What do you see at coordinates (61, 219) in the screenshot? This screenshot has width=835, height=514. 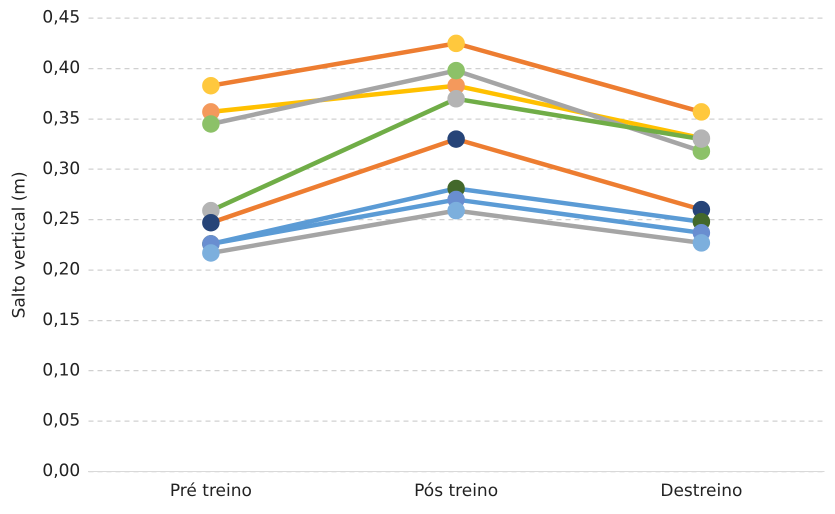 I see `y-tick-label: 0,25` at bounding box center [61, 219].